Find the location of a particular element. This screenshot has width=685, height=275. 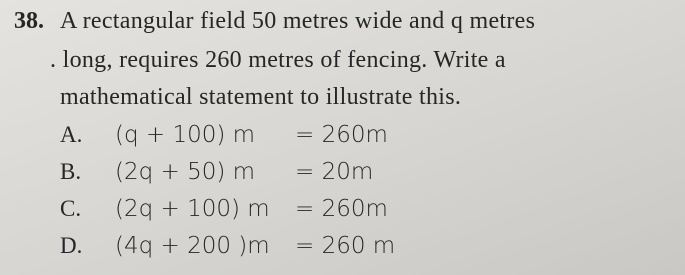

option-expression: (2q + 100) m is located at coordinates (192, 209).